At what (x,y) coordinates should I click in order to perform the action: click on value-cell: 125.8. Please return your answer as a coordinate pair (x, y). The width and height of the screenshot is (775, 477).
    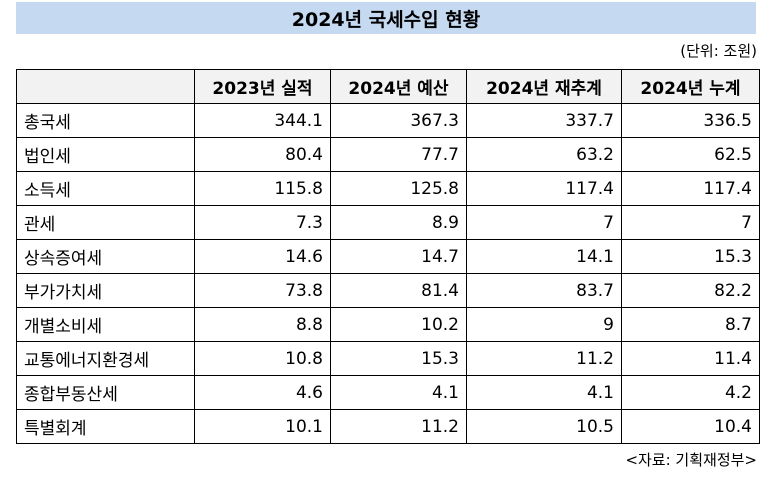
    Looking at the image, I should click on (398, 188).